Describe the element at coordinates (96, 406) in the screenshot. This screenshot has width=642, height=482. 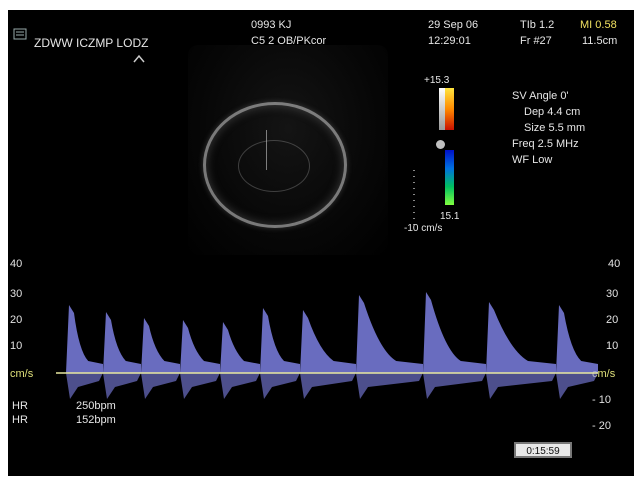
I see `hr-value-1: 250bpm` at that location.